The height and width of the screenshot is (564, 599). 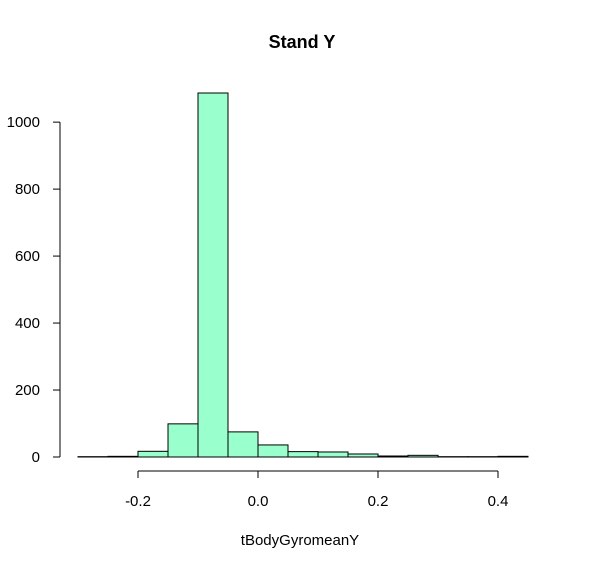 I want to click on x-tick-label-3: 0.4, so click(x=498, y=501).